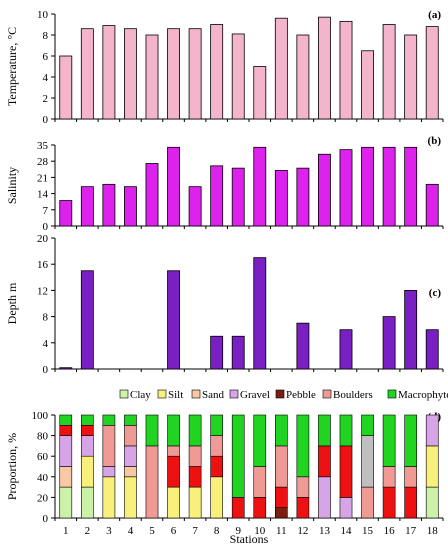 The width and height of the screenshot is (448, 550). Describe the element at coordinates (40, 416) in the screenshot. I see `y-tick-label: 100` at that location.